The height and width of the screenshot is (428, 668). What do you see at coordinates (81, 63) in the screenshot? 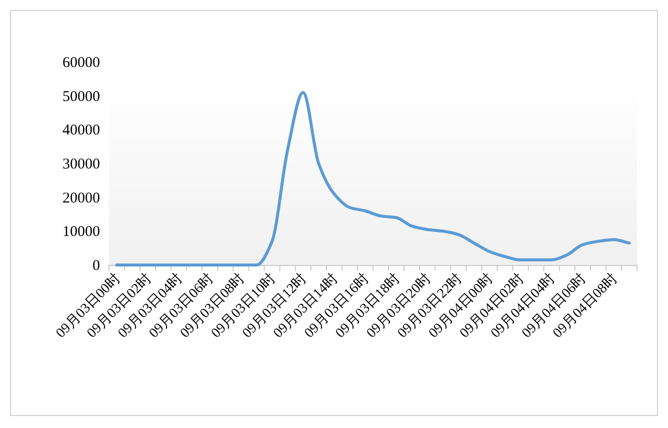
I see `y-tick-label: 60000` at bounding box center [81, 63].